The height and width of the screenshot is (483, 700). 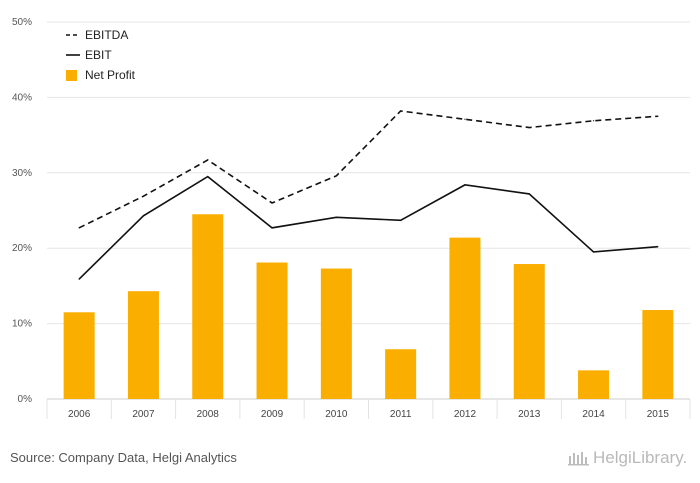 I want to click on y-tick-label: 30%, so click(x=22, y=173).